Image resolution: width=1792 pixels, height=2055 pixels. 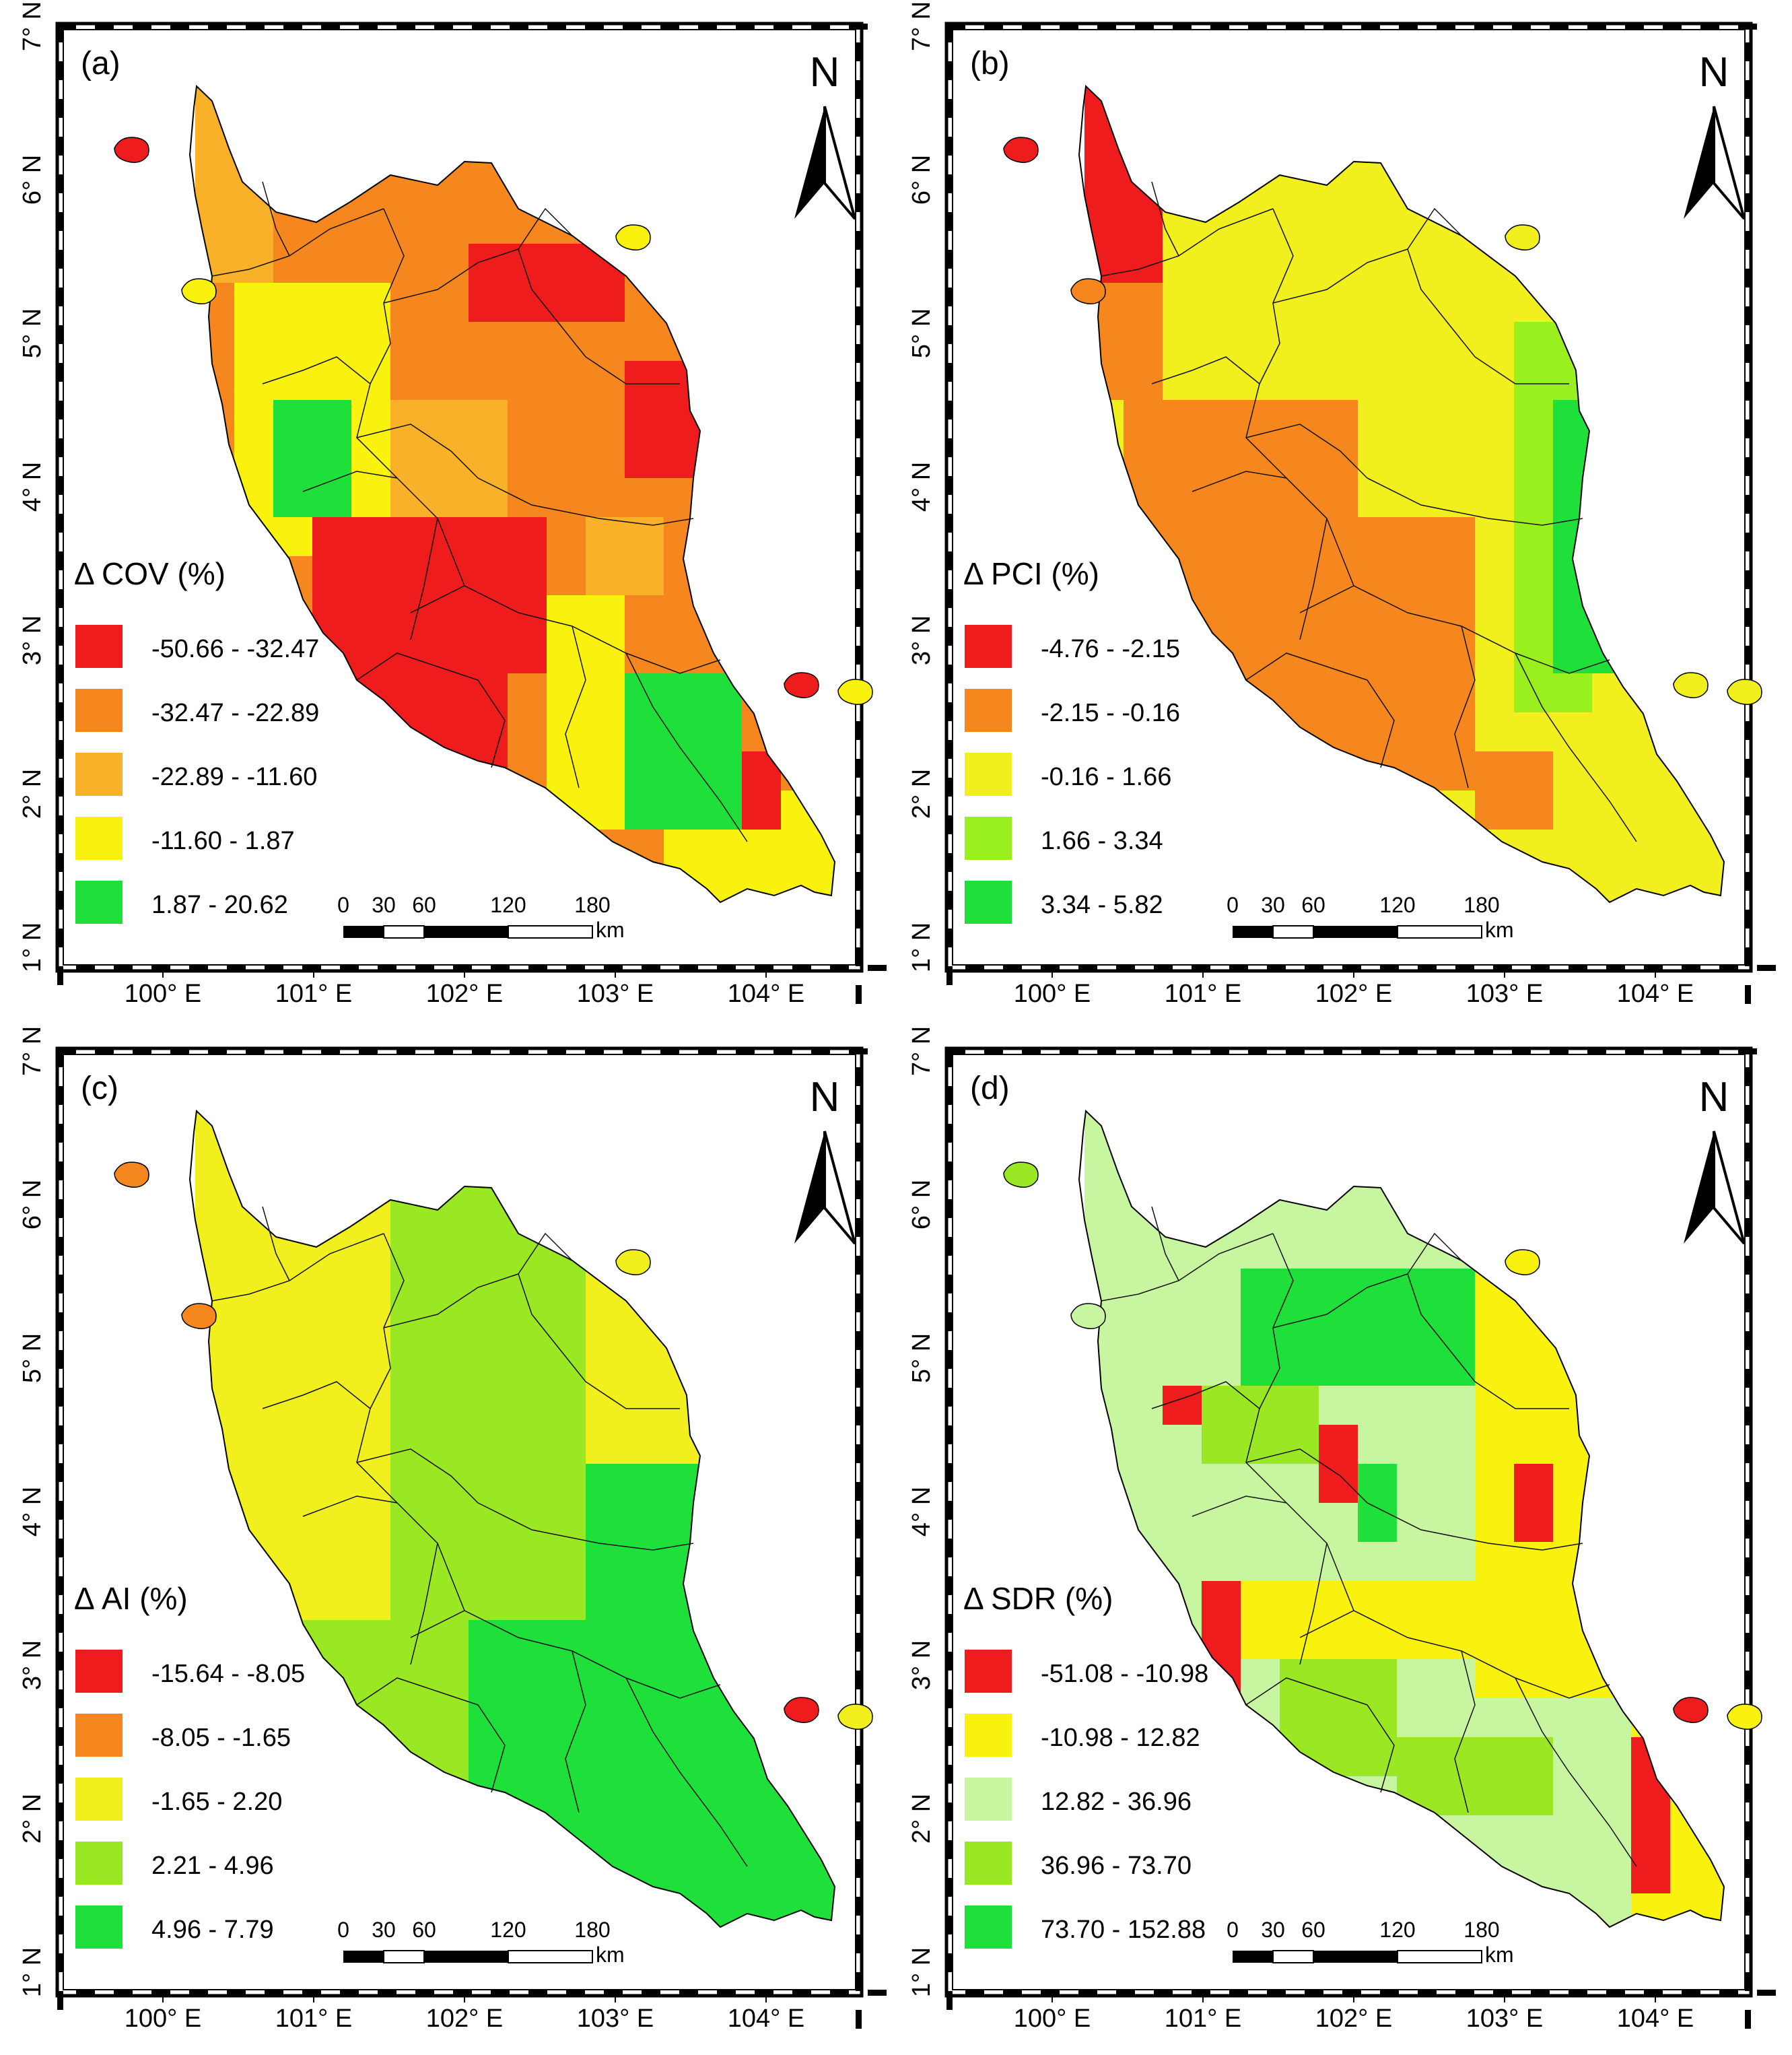 I want to click on svg-text: 60, so click(x=1313, y=1930).